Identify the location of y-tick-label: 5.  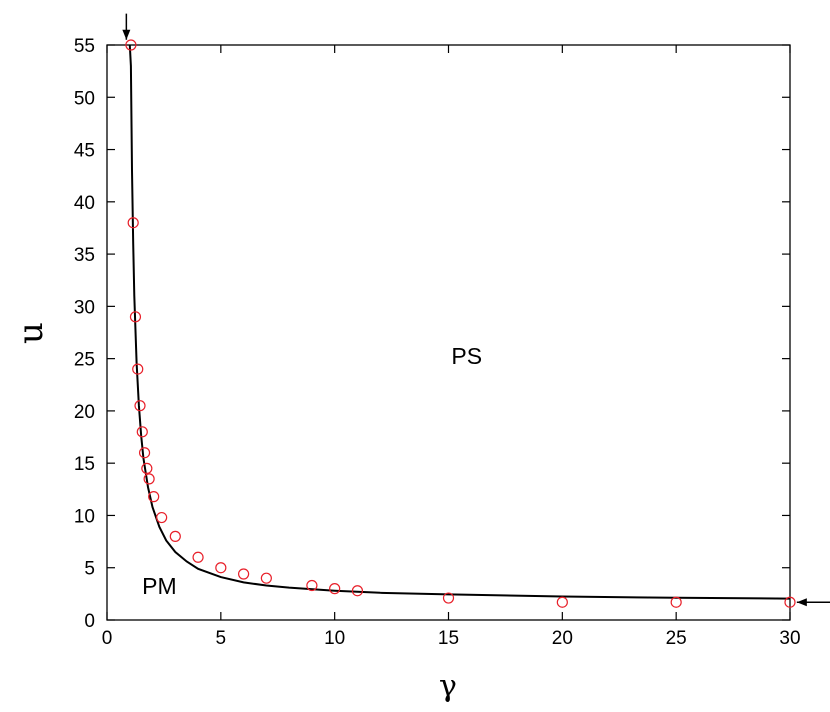
(89, 569).